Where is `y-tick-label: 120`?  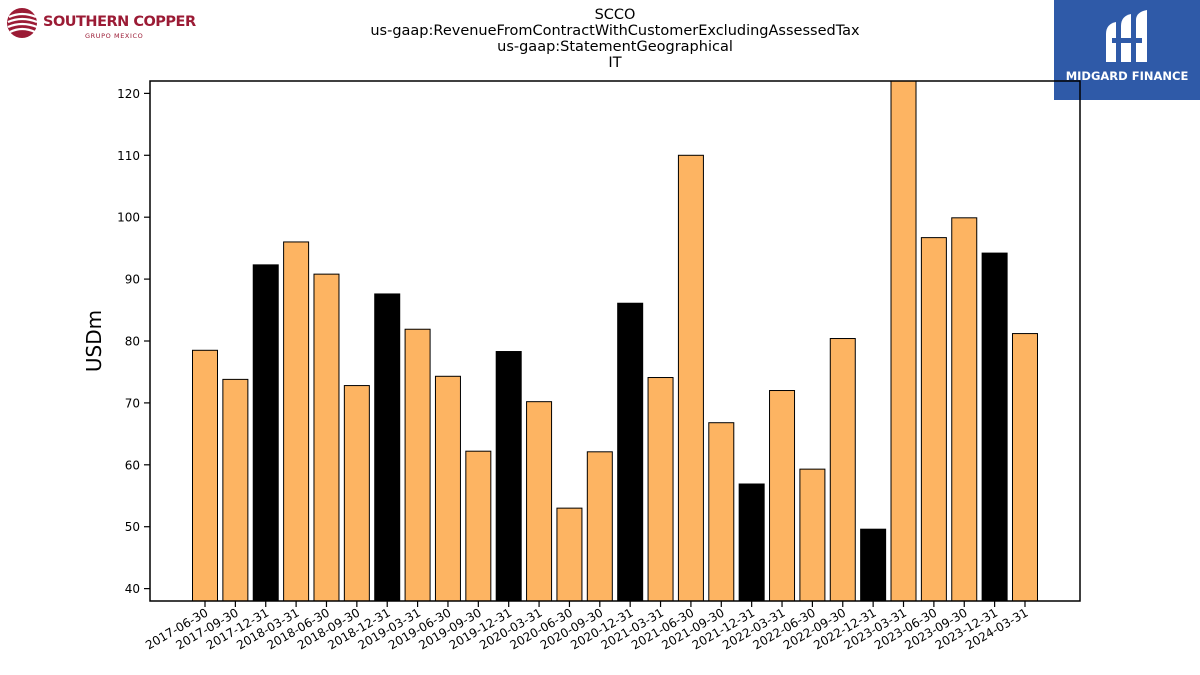
y-tick-label: 120 is located at coordinates (128, 94).